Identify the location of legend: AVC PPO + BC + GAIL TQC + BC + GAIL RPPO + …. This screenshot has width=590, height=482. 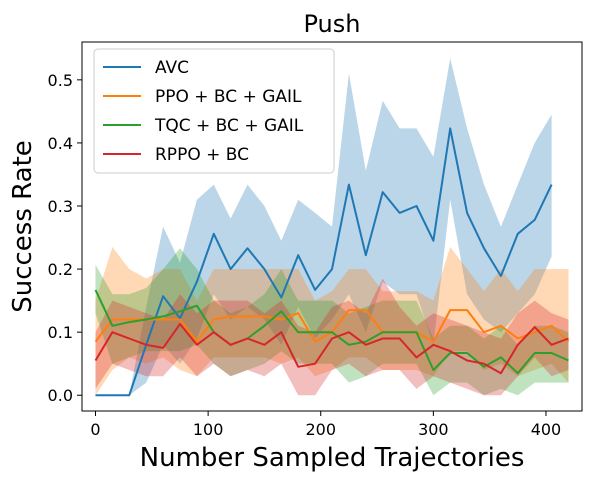
(214, 111).